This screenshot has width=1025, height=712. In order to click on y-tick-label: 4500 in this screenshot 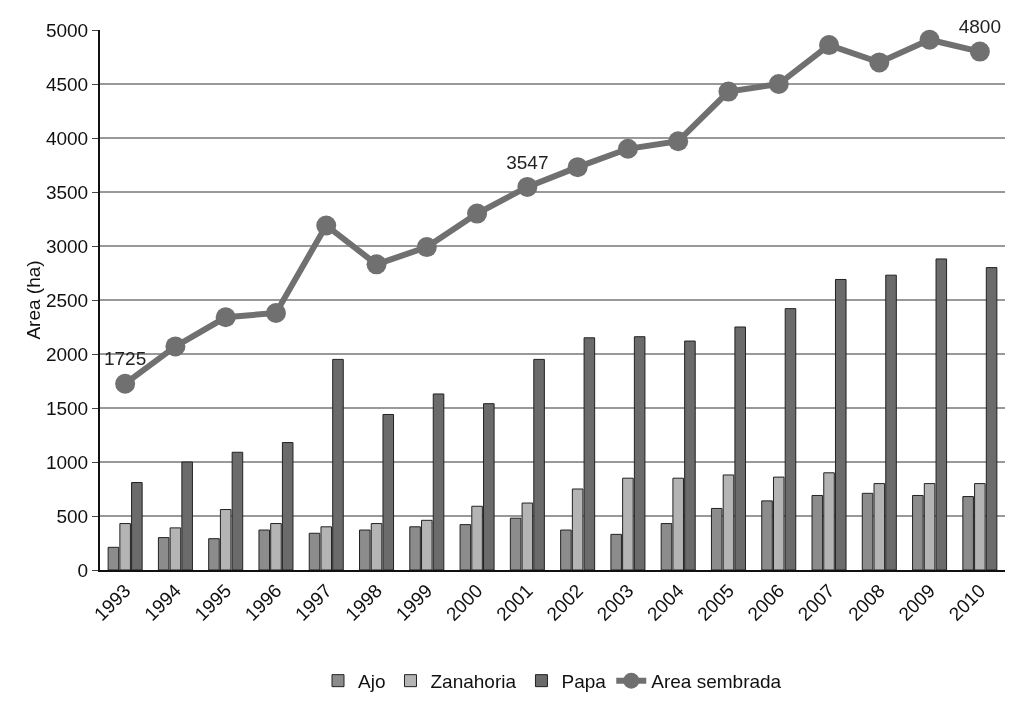, I will do `click(67, 84)`.